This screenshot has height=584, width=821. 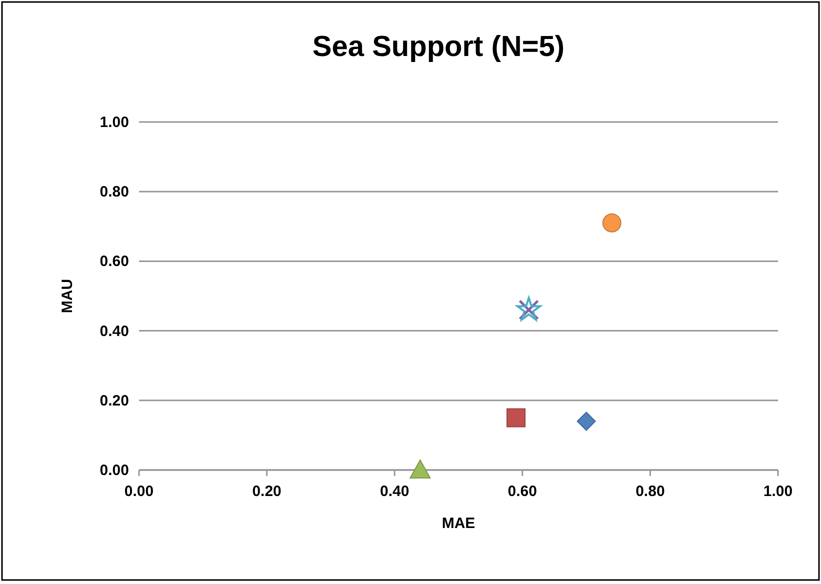 I want to click on y-tick-label: 0.40, so click(x=114, y=331).